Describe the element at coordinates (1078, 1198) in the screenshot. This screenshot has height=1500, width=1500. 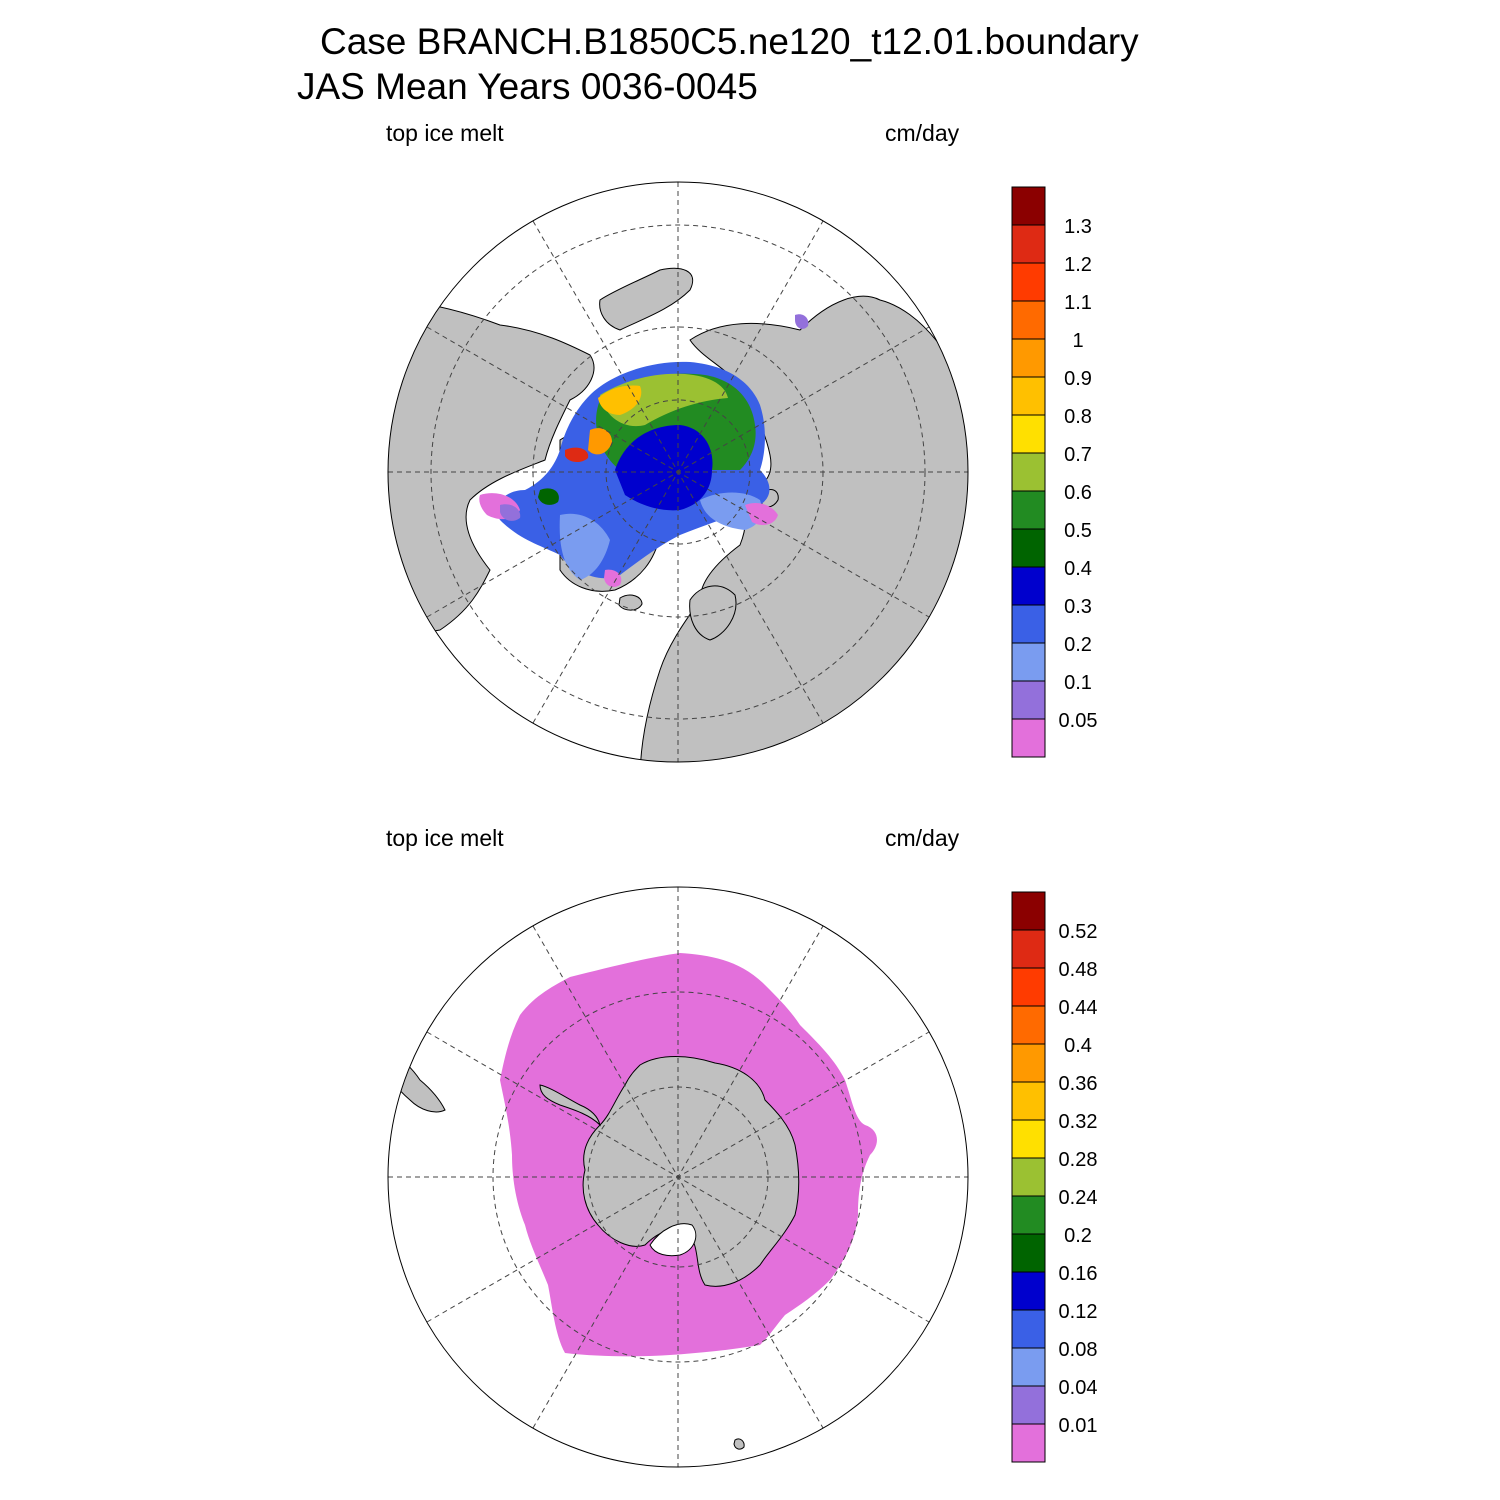
I see `south-colorbar-label: 0.24` at that location.